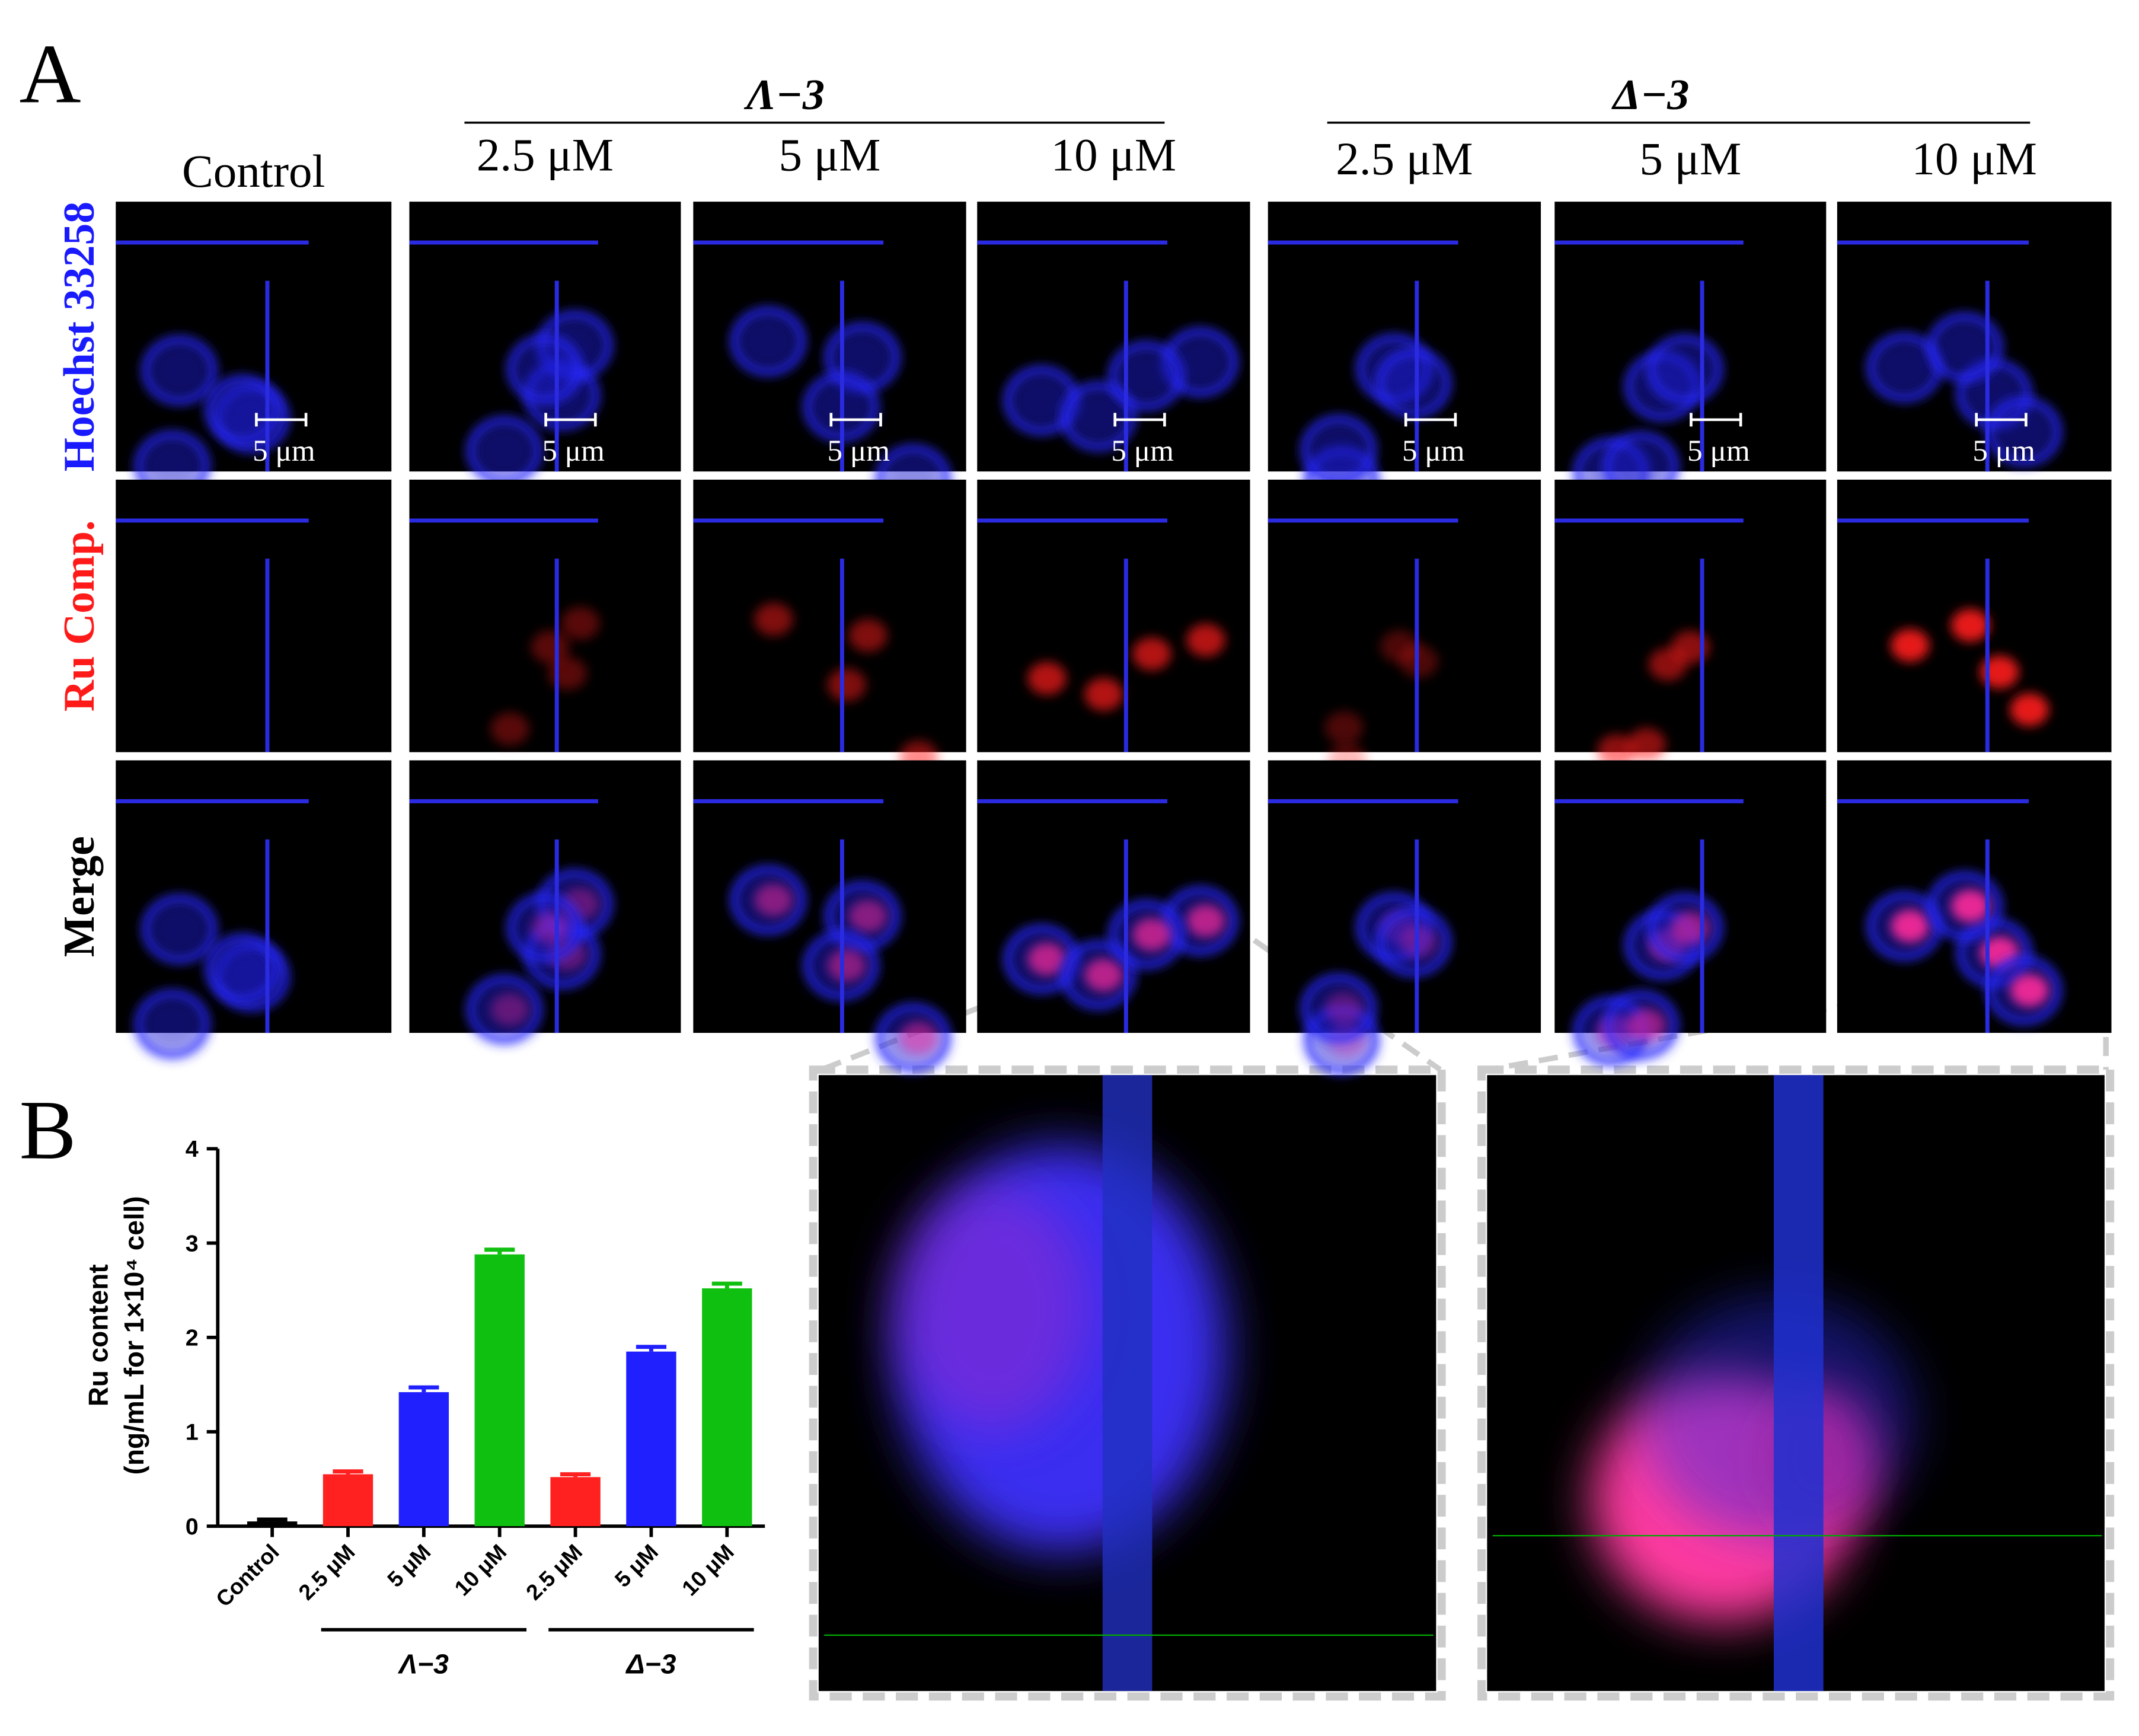 Image resolution: width=2139 pixels, height=1736 pixels. I want to click on zoom-cell, so click(993, 1308).